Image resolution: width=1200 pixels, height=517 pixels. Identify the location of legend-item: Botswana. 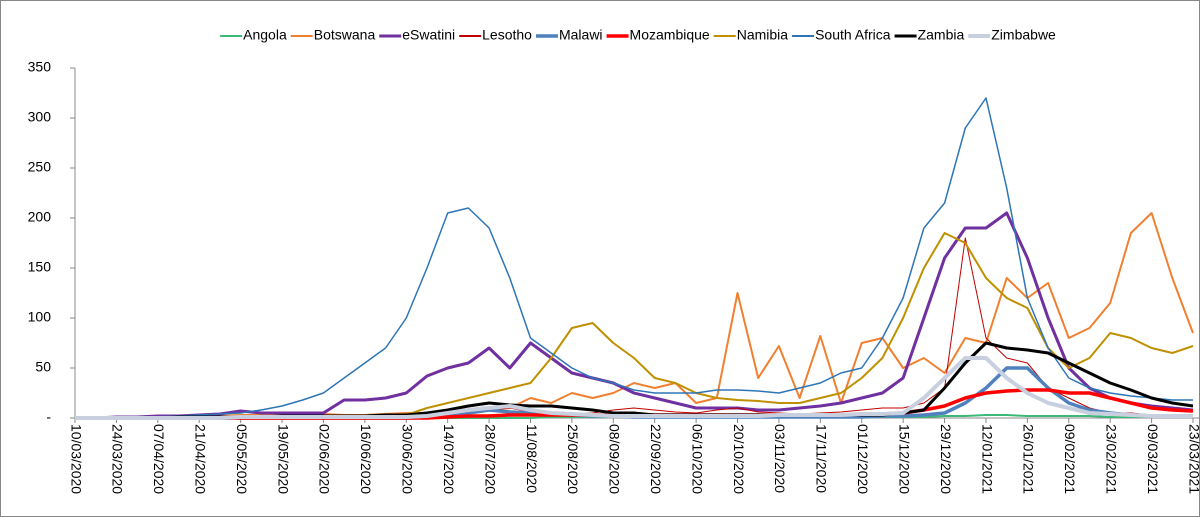
(333, 35).